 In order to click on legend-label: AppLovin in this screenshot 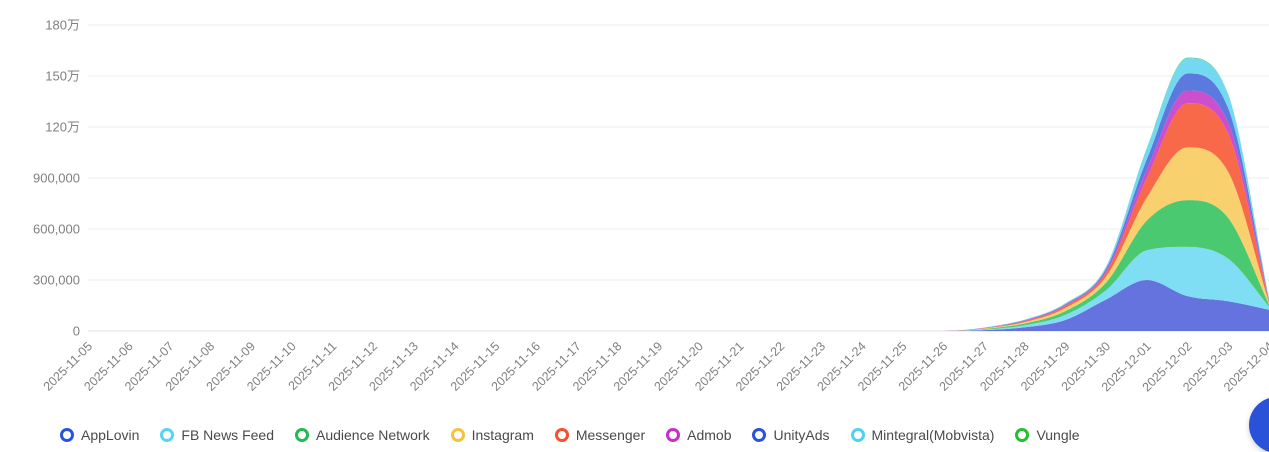, I will do `click(110, 435)`.